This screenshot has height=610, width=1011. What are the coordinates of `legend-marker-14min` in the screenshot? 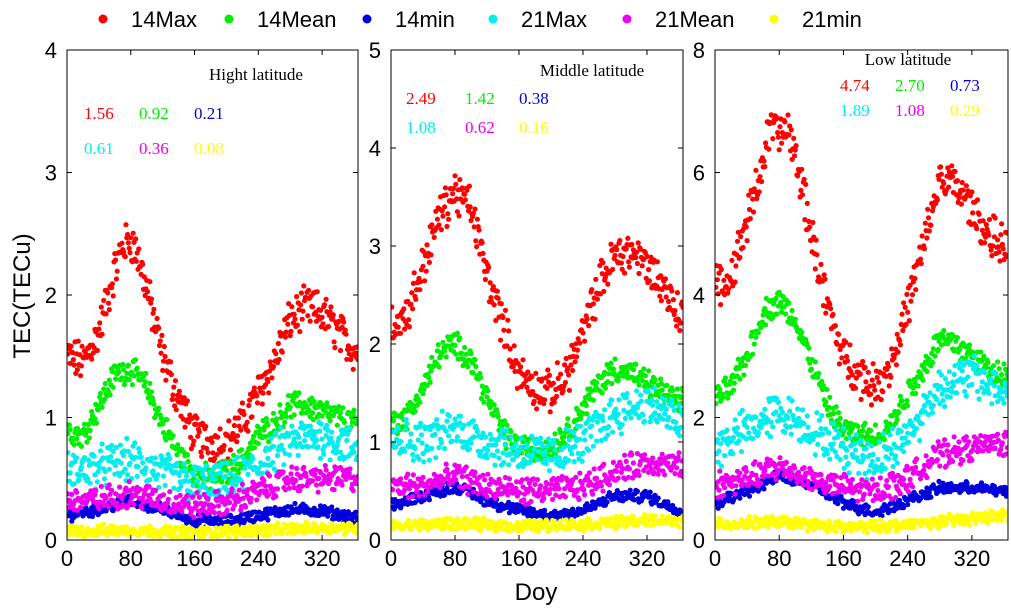 It's located at (367, 19).